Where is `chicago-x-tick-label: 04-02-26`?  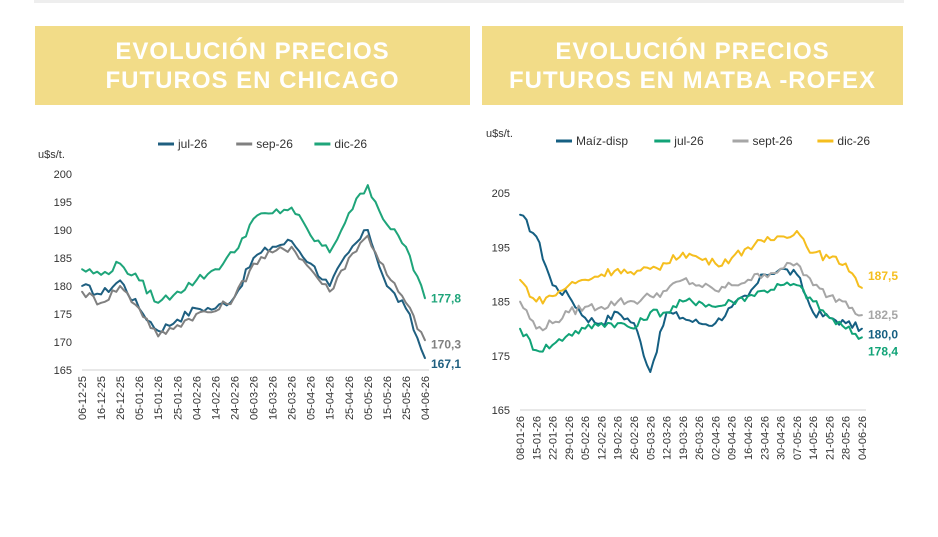
chicago-x-tick-label: 04-02-26 is located at coordinates (197, 398).